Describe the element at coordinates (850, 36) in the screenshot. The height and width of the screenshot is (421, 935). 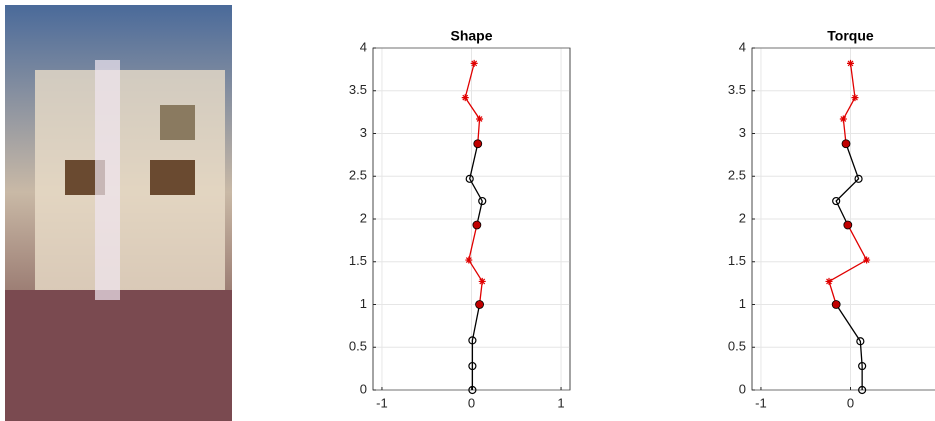
I see `chart-title: Torque` at that location.